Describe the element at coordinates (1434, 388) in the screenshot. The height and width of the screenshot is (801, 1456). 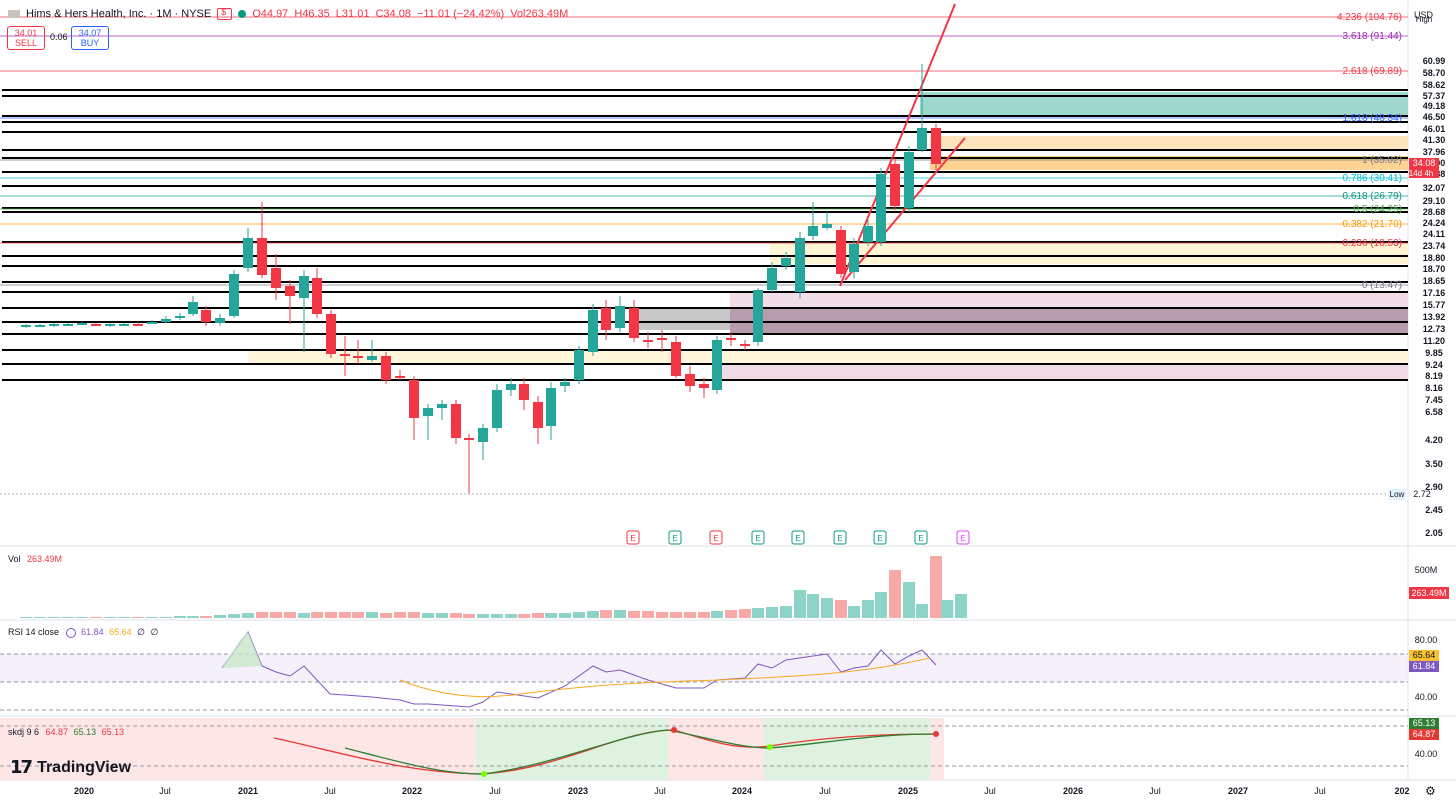
I see `price-axis-label: 8.16` at that location.